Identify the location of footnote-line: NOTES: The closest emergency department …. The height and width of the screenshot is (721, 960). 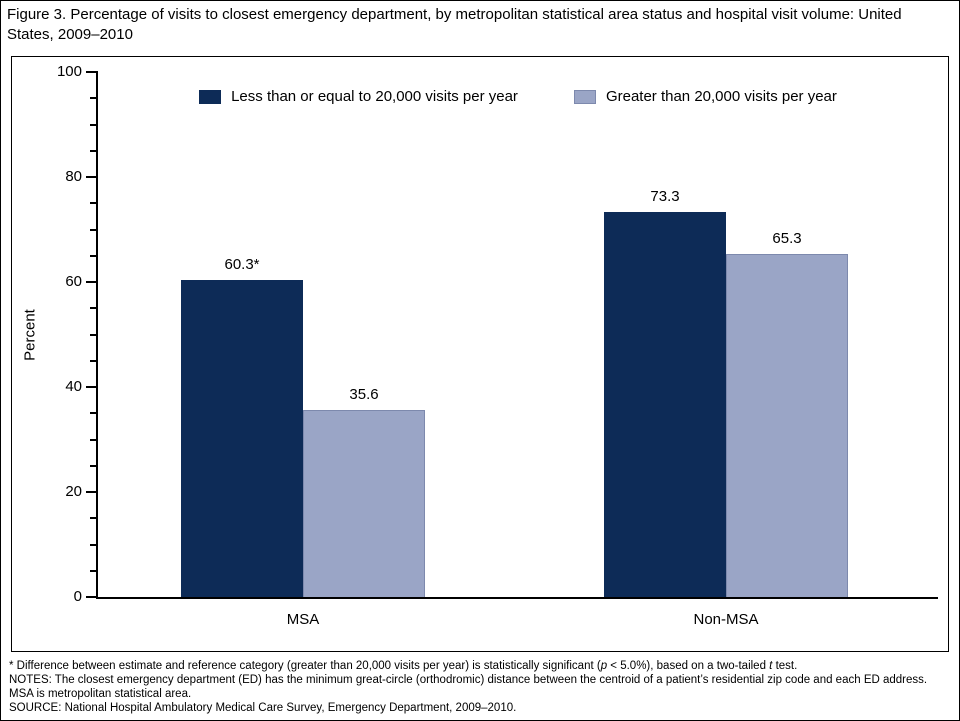
(468, 687).